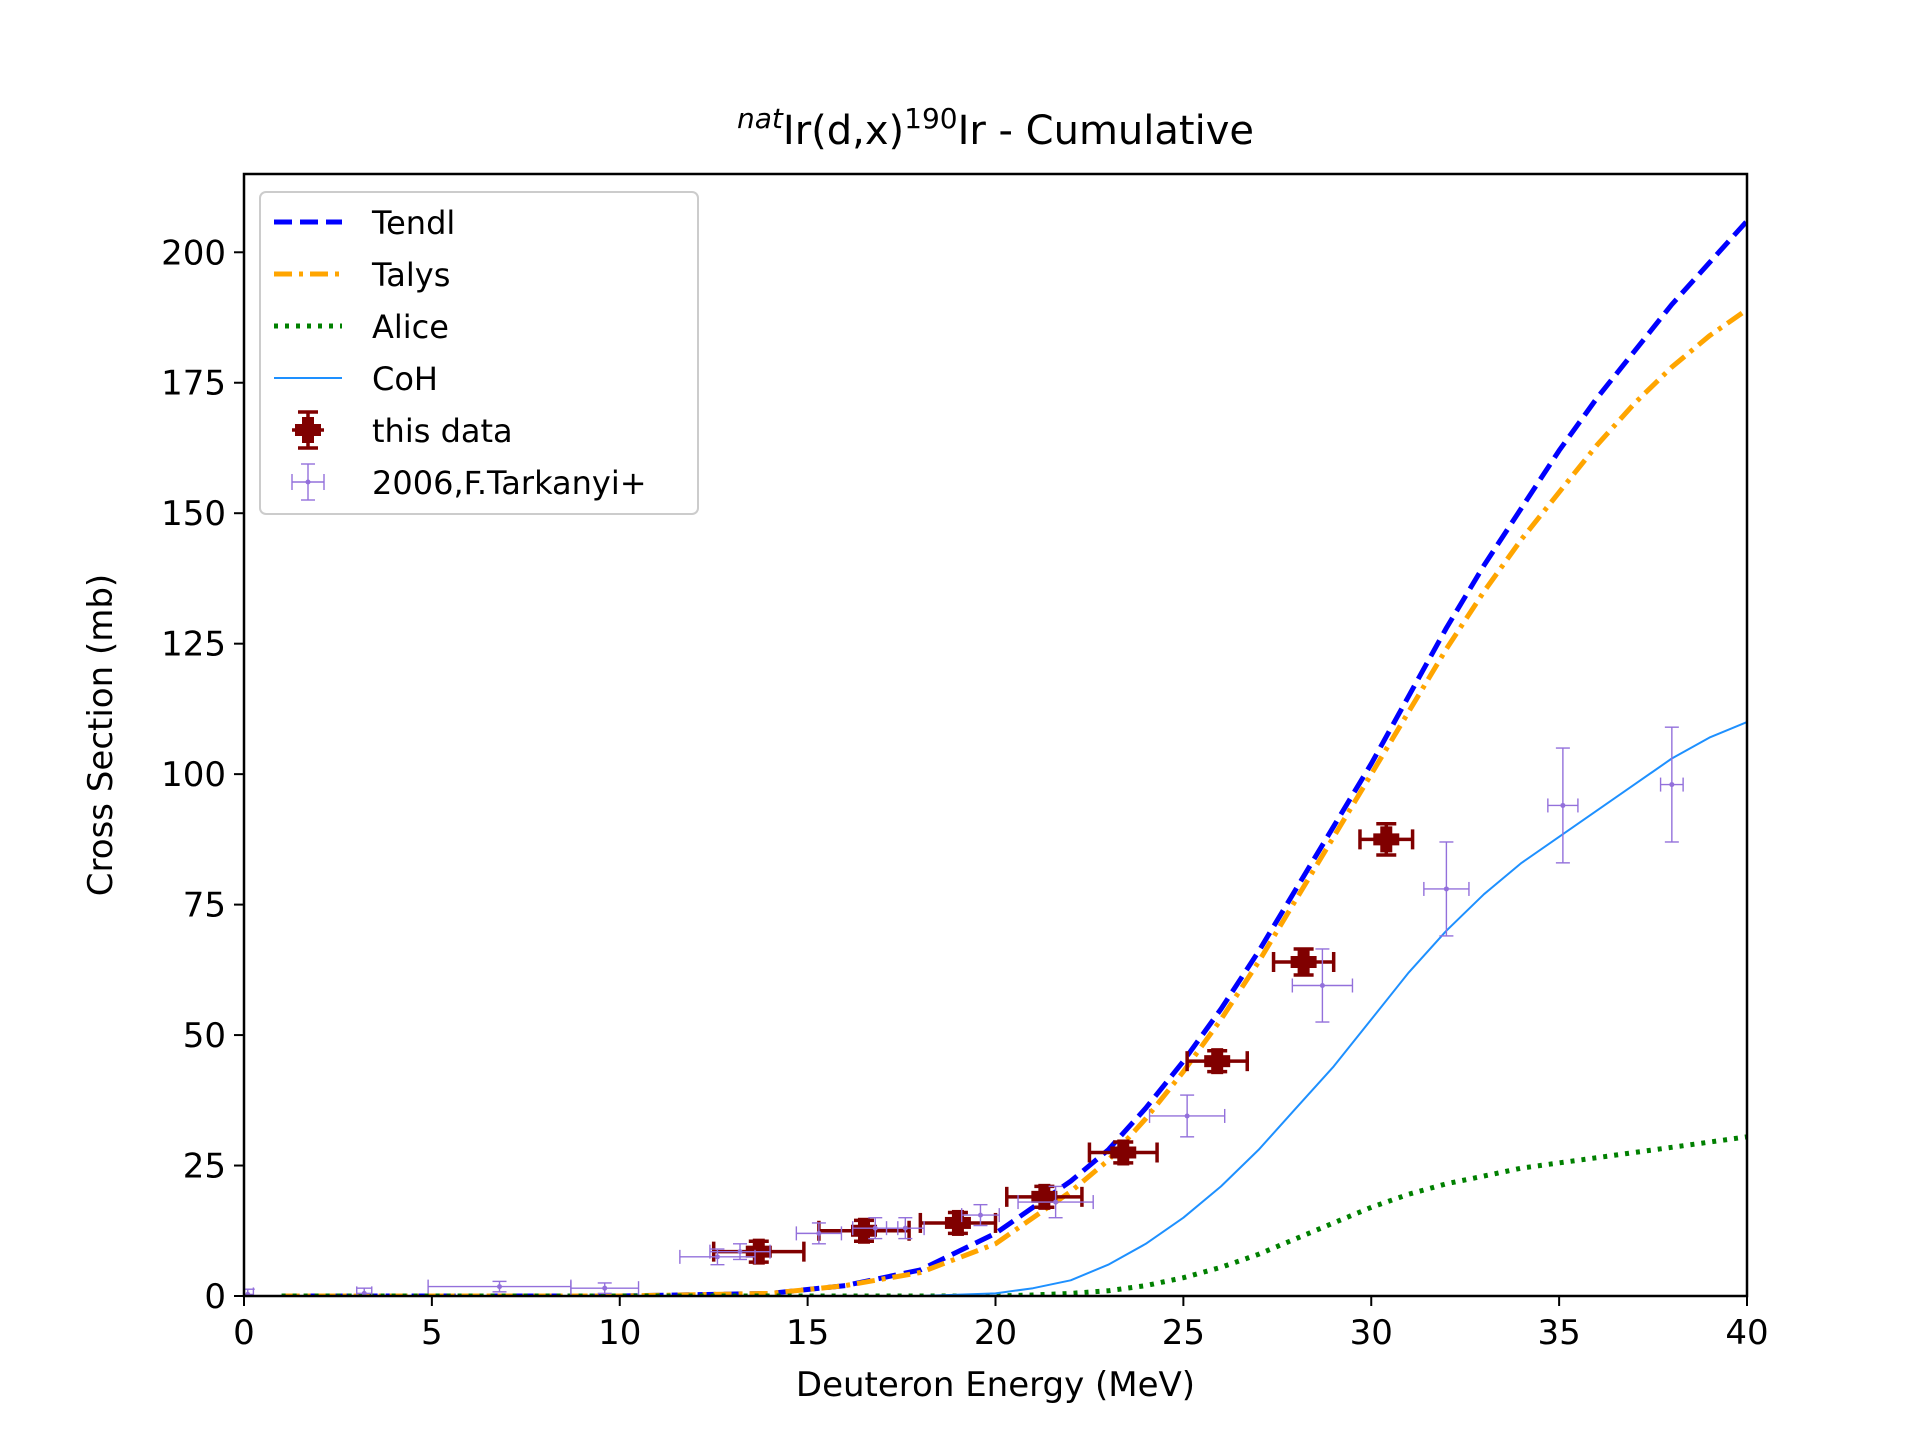 This screenshot has width=1920, height=1440. What do you see at coordinates (413, 223) in the screenshot?
I see `legend-label: Tendl` at bounding box center [413, 223].